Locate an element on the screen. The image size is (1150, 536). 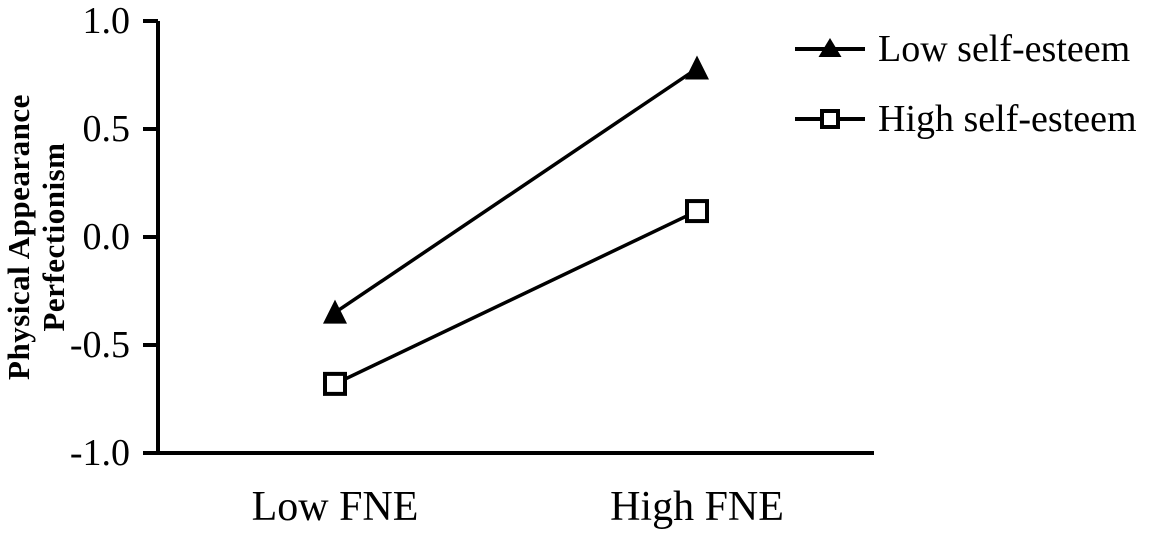
open-square-marker-icon is located at coordinates (830, 119).